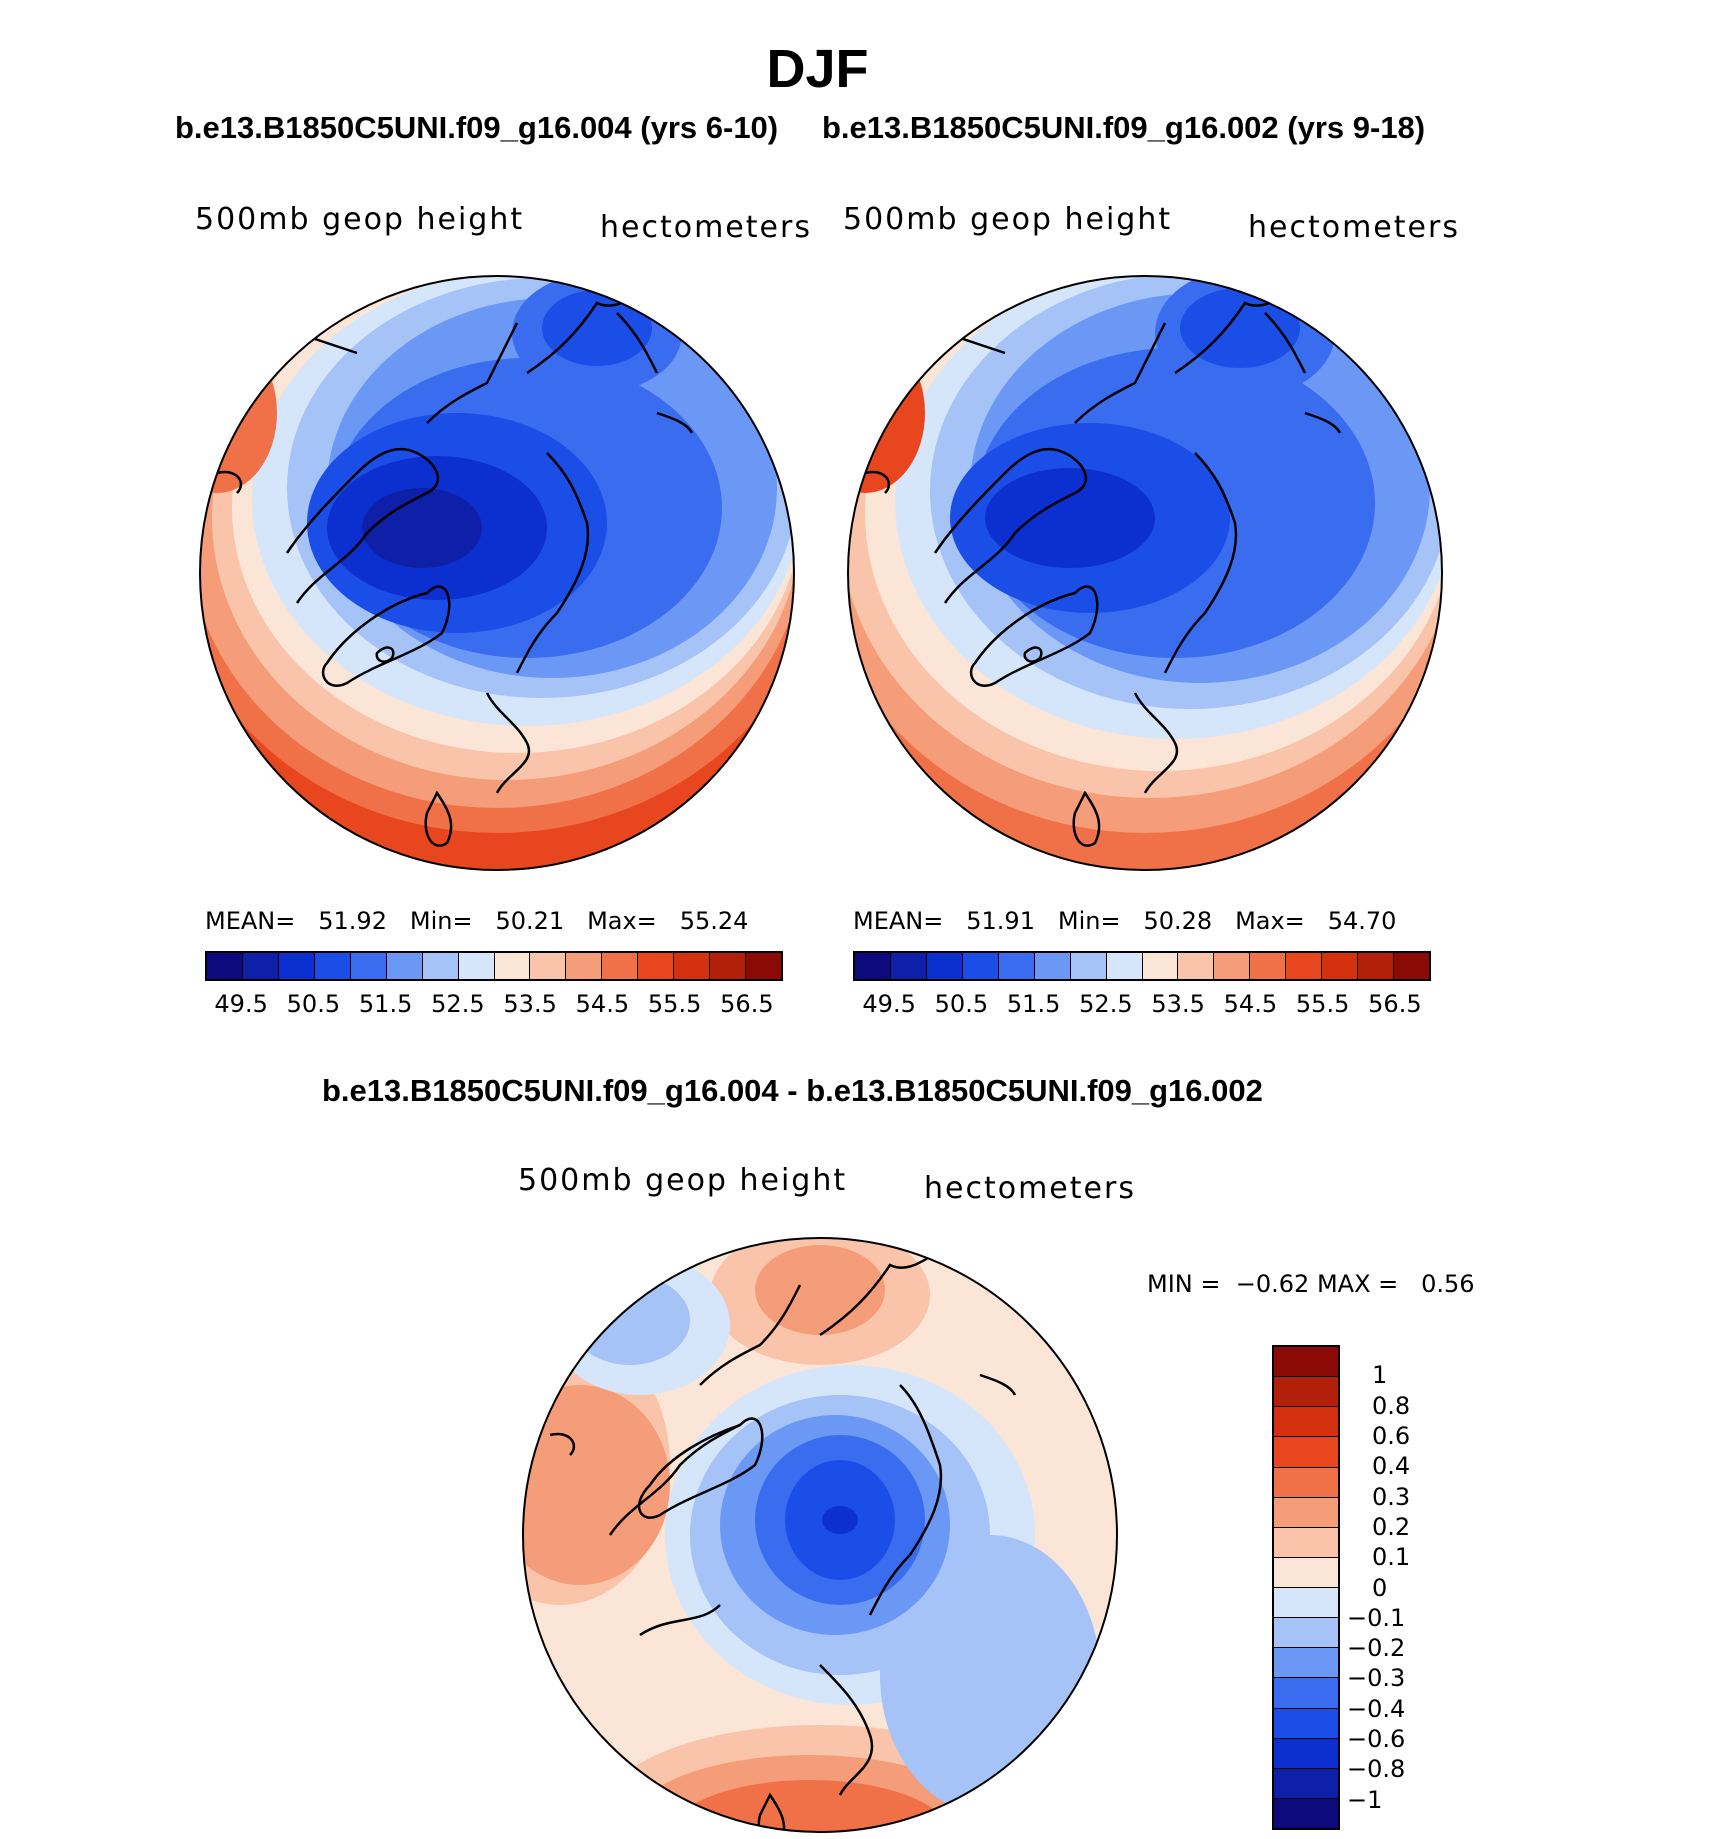  I want to click on right-panel-stats: MEAN= 51.91 Min= 50.28 Max= 54.70, so click(1124, 921).